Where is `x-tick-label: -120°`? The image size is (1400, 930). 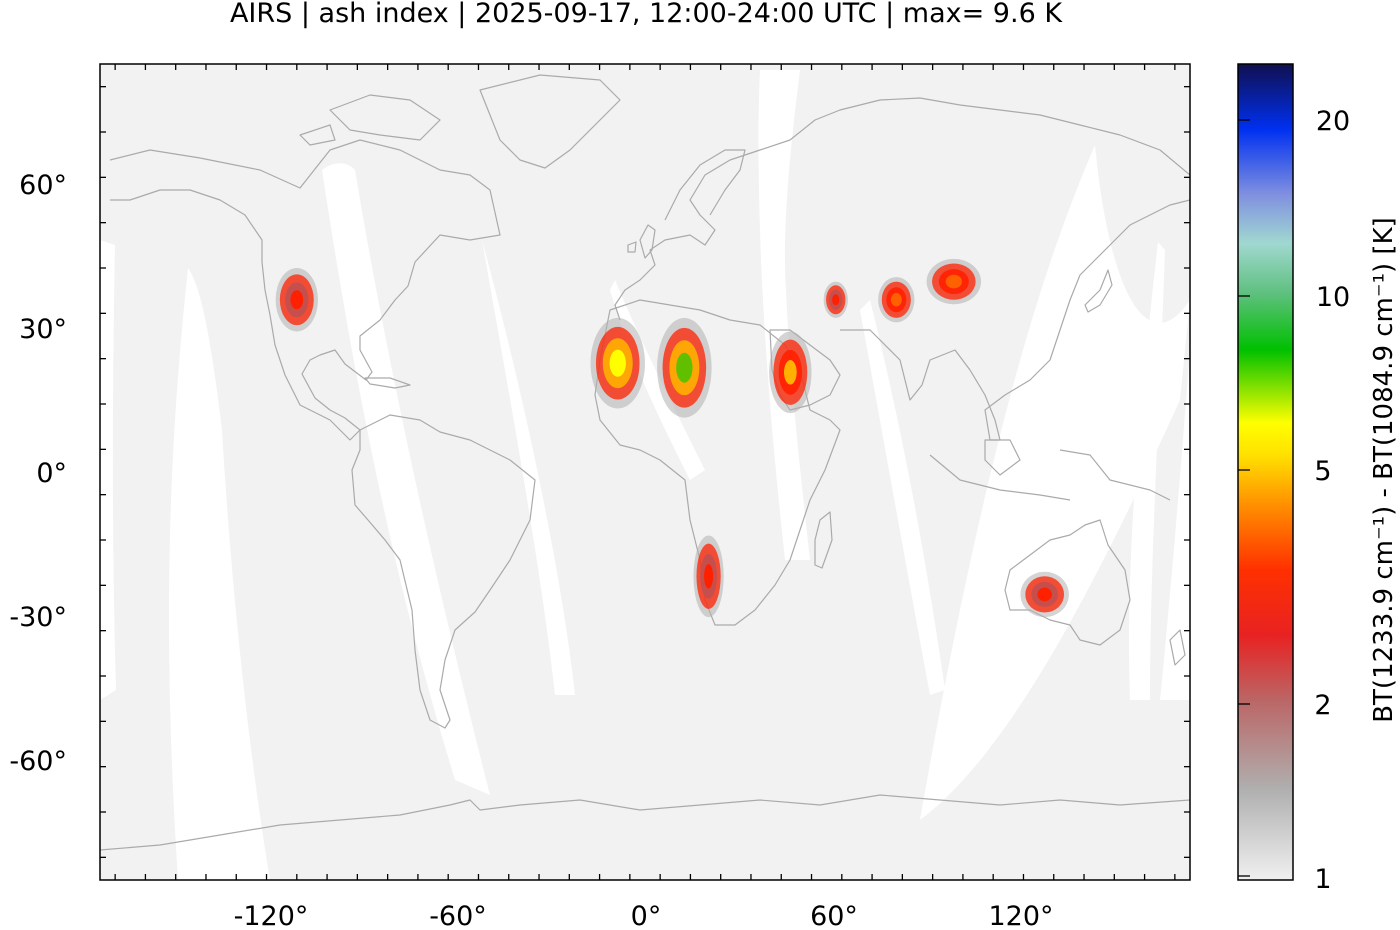 x-tick-label: -120° is located at coordinates (271, 915).